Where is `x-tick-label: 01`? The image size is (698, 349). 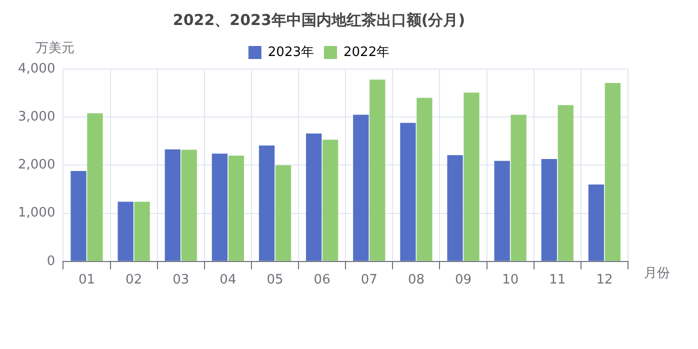
x-tick-label: 01 is located at coordinates (87, 280).